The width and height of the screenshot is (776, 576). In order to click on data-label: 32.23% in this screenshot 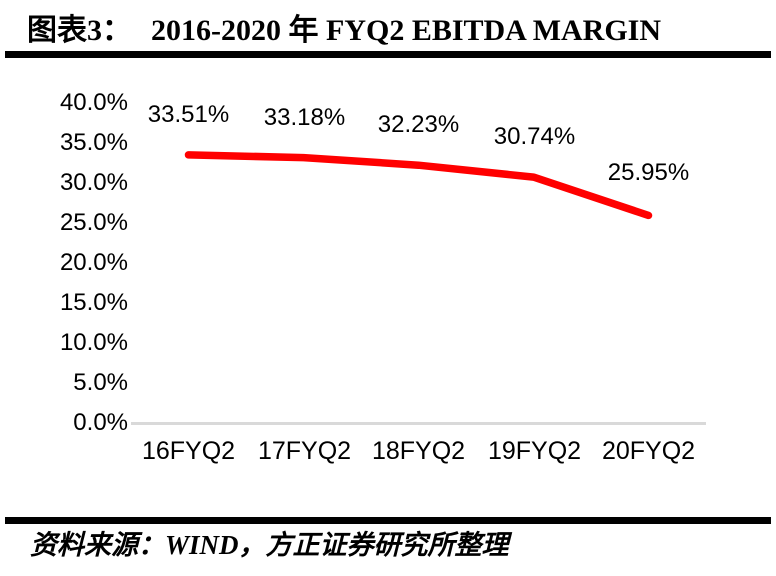, I will do `click(418, 124)`.